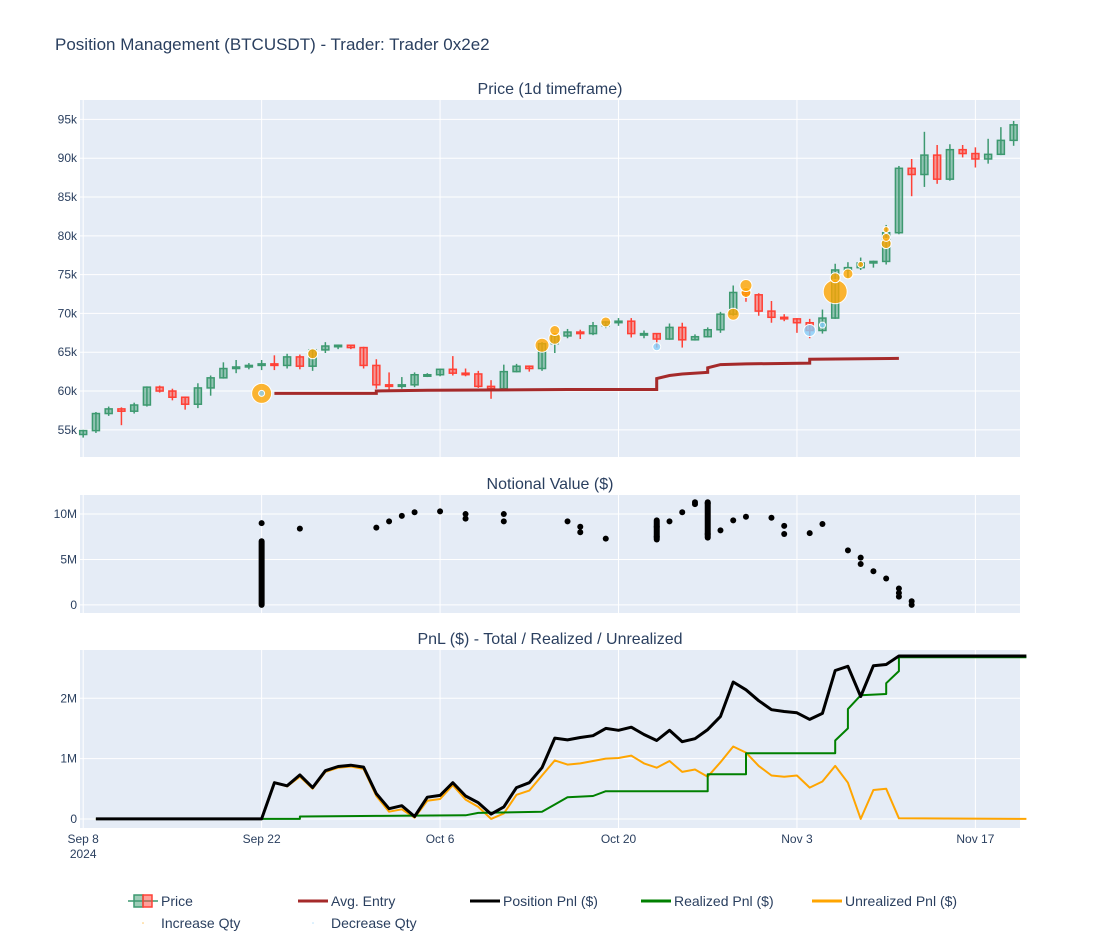  Describe the element at coordinates (363, 901) in the screenshot. I see `legend-label: Avg. Entry` at that location.